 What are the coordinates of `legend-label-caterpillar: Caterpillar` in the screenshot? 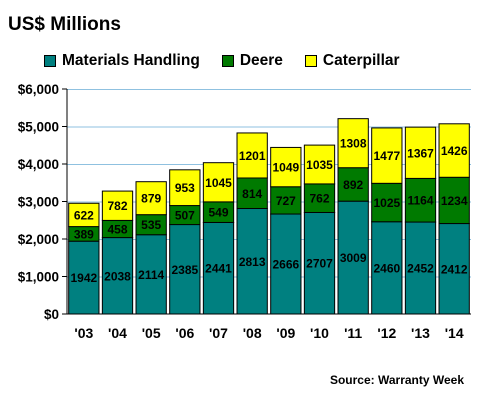 It's located at (361, 60).